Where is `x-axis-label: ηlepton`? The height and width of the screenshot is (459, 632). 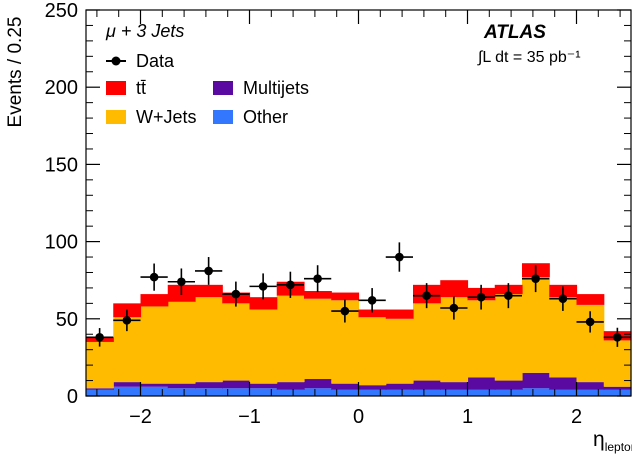
x-axis-label: ηlepton is located at coordinates (612, 441).